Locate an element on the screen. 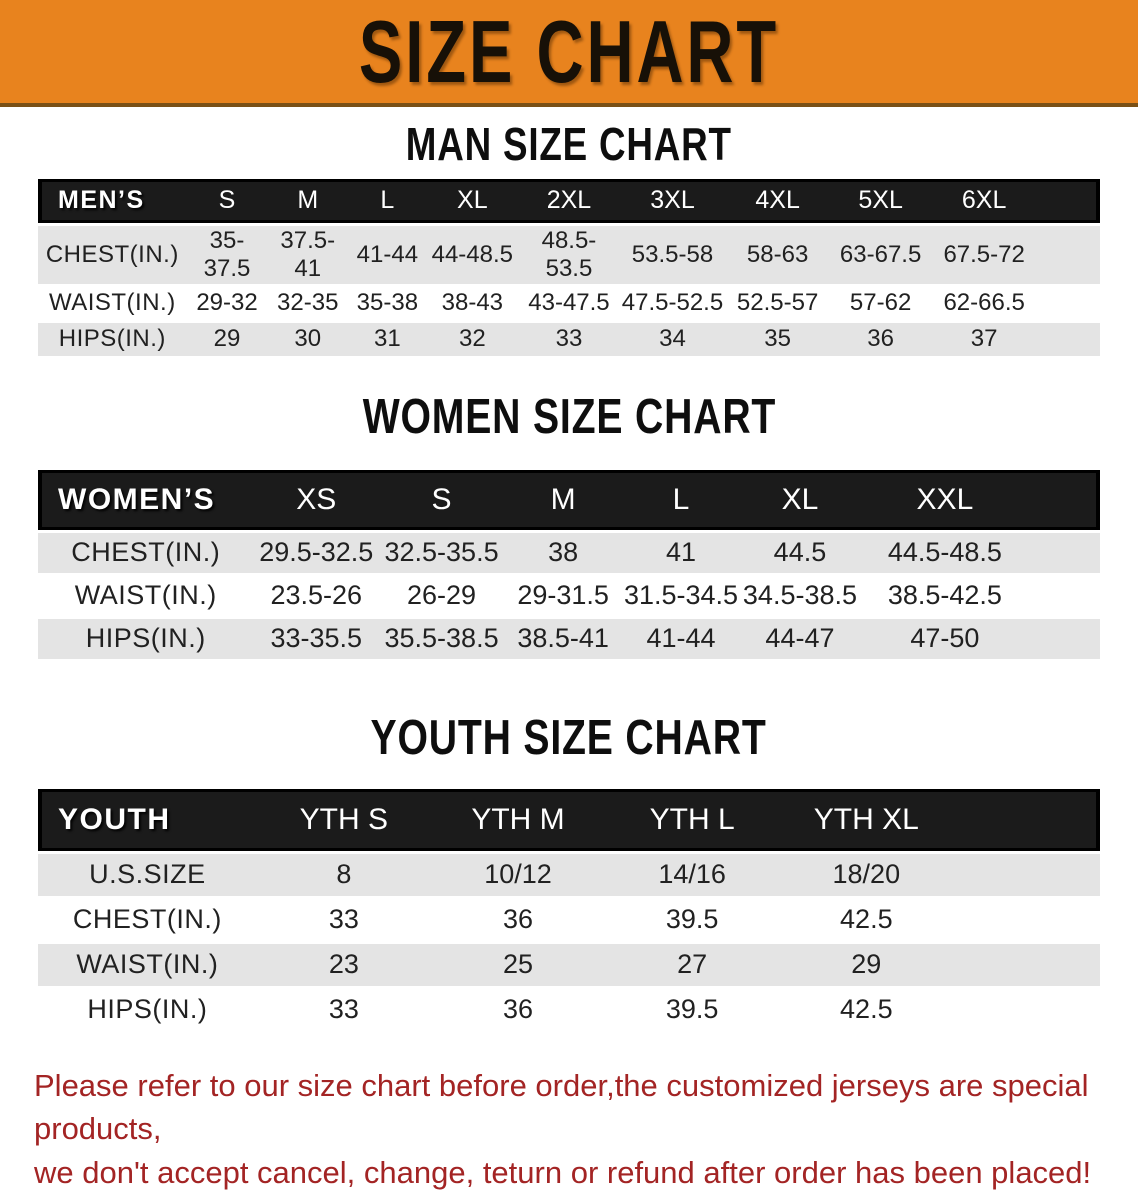 The width and height of the screenshot is (1138, 1194). youth-heading: YOUTH SIZE CHART is located at coordinates (569, 713).